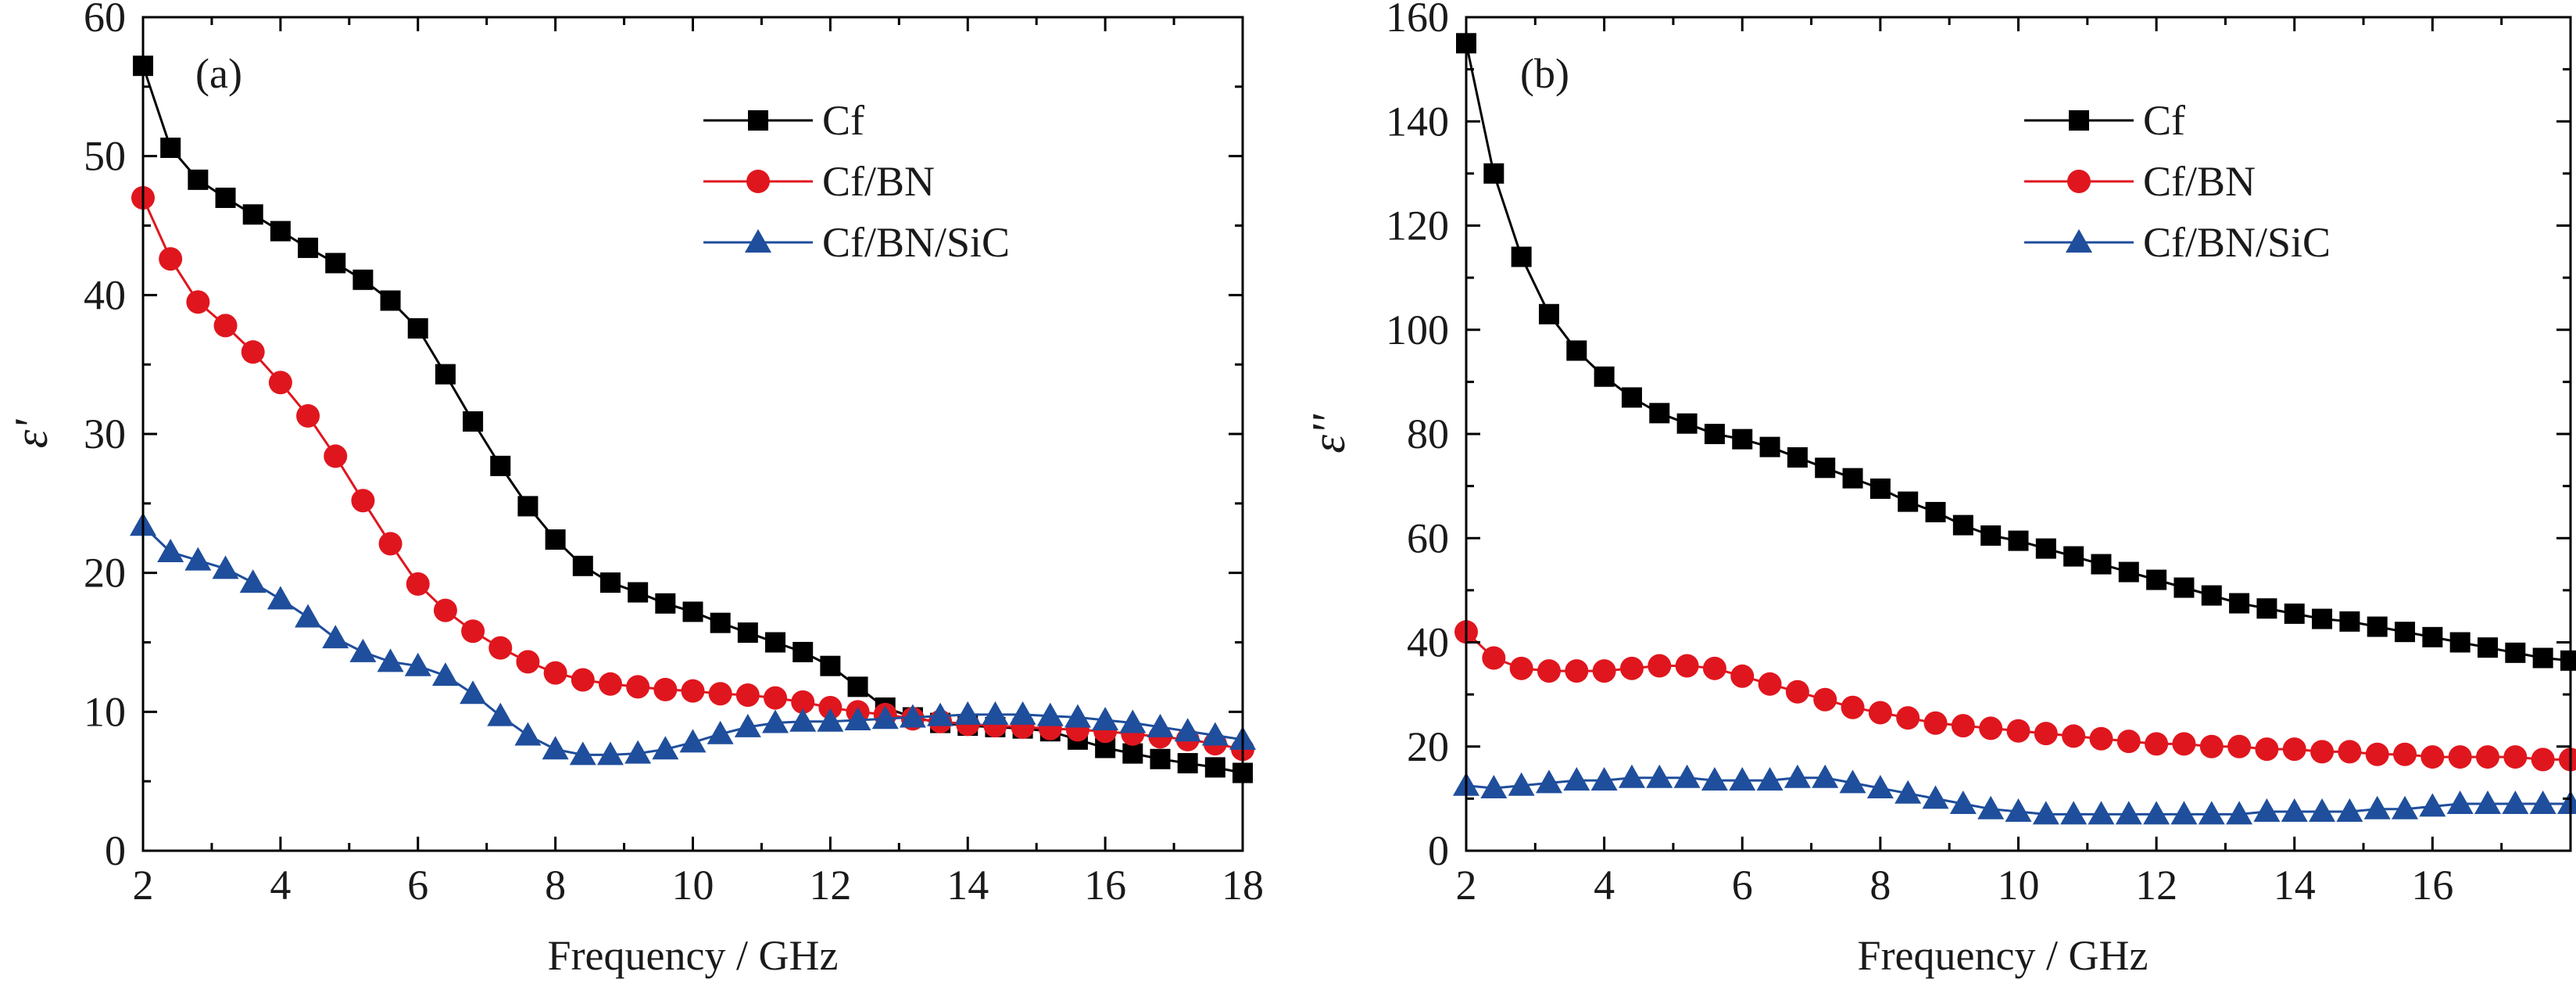 Image resolution: width=2576 pixels, height=986 pixels. What do you see at coordinates (1428, 538) in the screenshot?
I see `y-tick-label: 60` at bounding box center [1428, 538].